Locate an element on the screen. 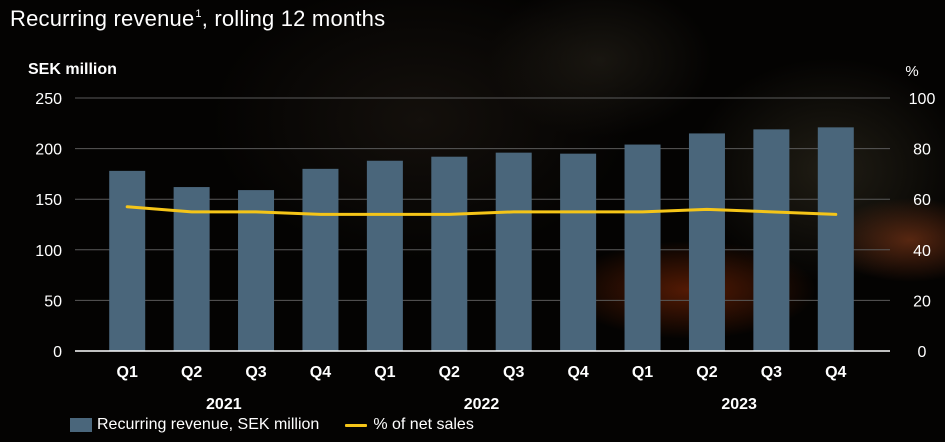 The image size is (945, 442). title-footnote-marker: 1 is located at coordinates (198, 14).